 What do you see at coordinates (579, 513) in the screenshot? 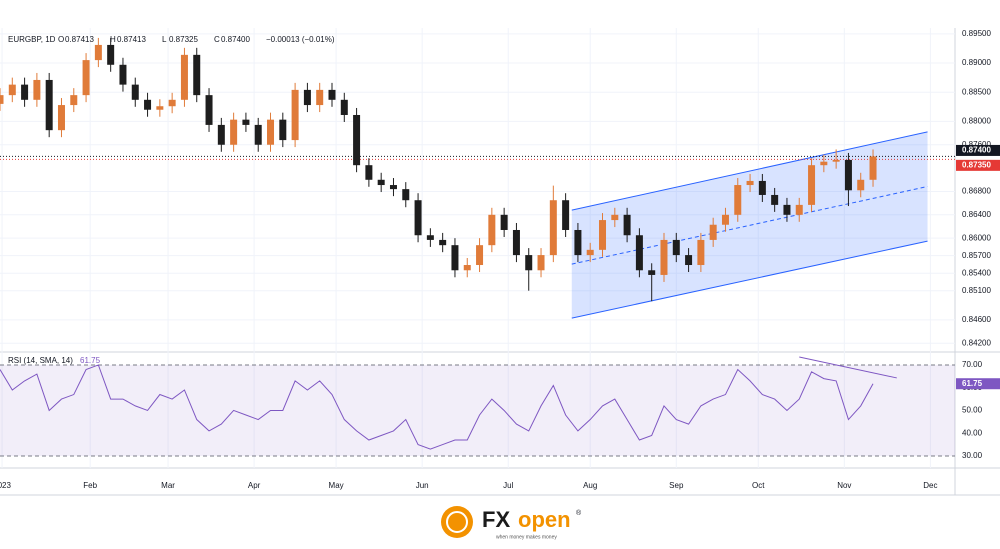
I see `registered: ®` at bounding box center [579, 513].